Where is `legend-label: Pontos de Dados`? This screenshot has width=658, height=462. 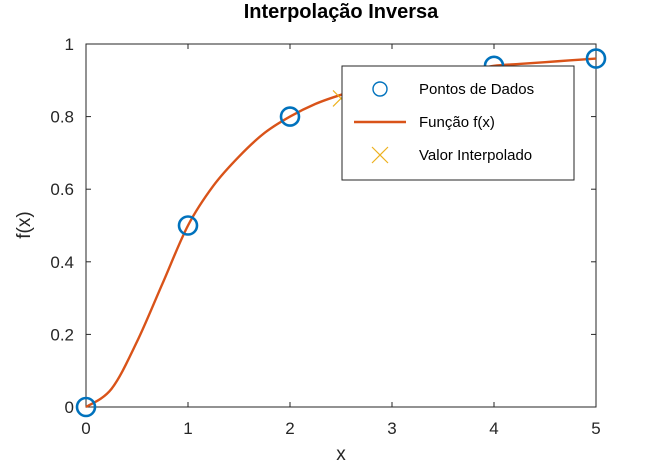 legend-label: Pontos de Dados is located at coordinates (476, 89).